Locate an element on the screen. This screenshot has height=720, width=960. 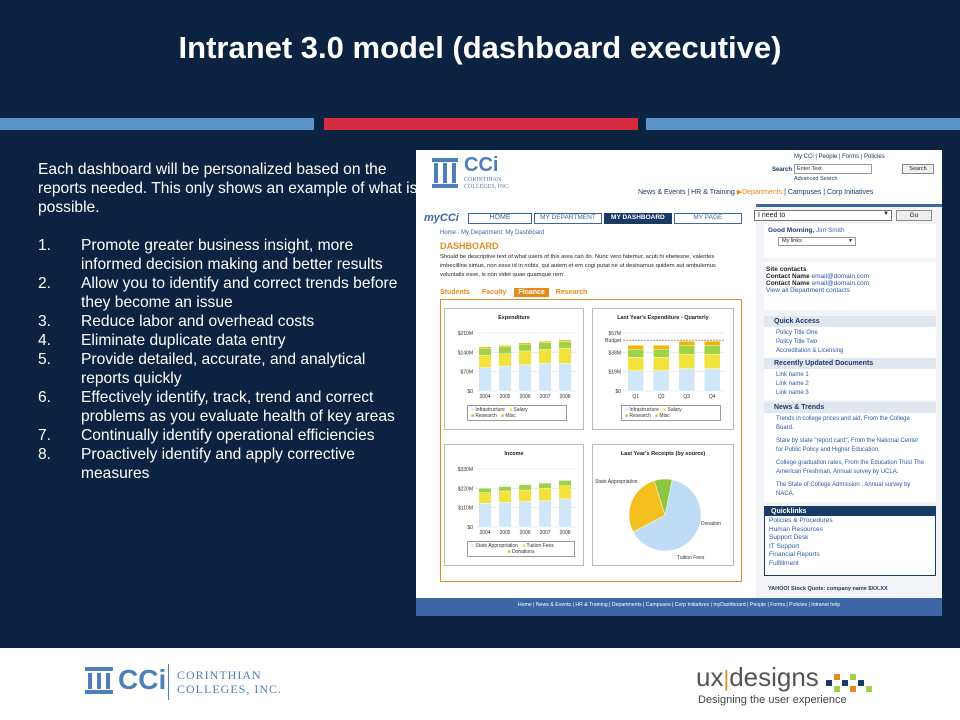
link-item: Link name 1 is located at coordinates (792, 375).